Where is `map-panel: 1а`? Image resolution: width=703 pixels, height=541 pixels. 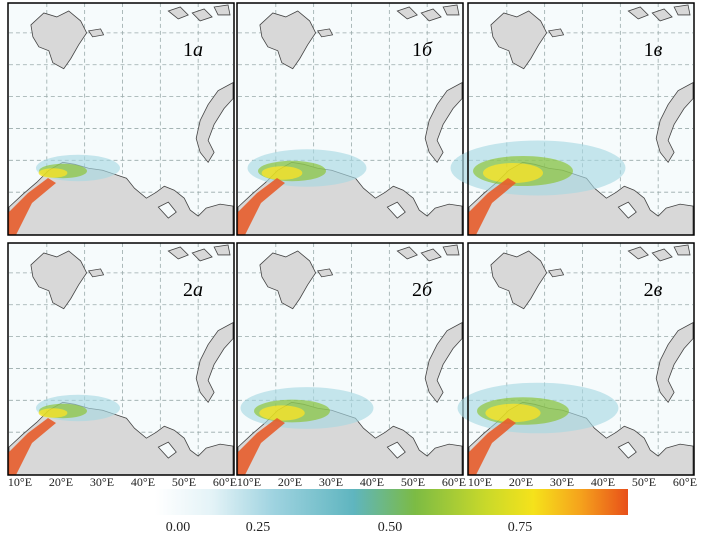
map-panel: 1а is located at coordinates (121, 119).